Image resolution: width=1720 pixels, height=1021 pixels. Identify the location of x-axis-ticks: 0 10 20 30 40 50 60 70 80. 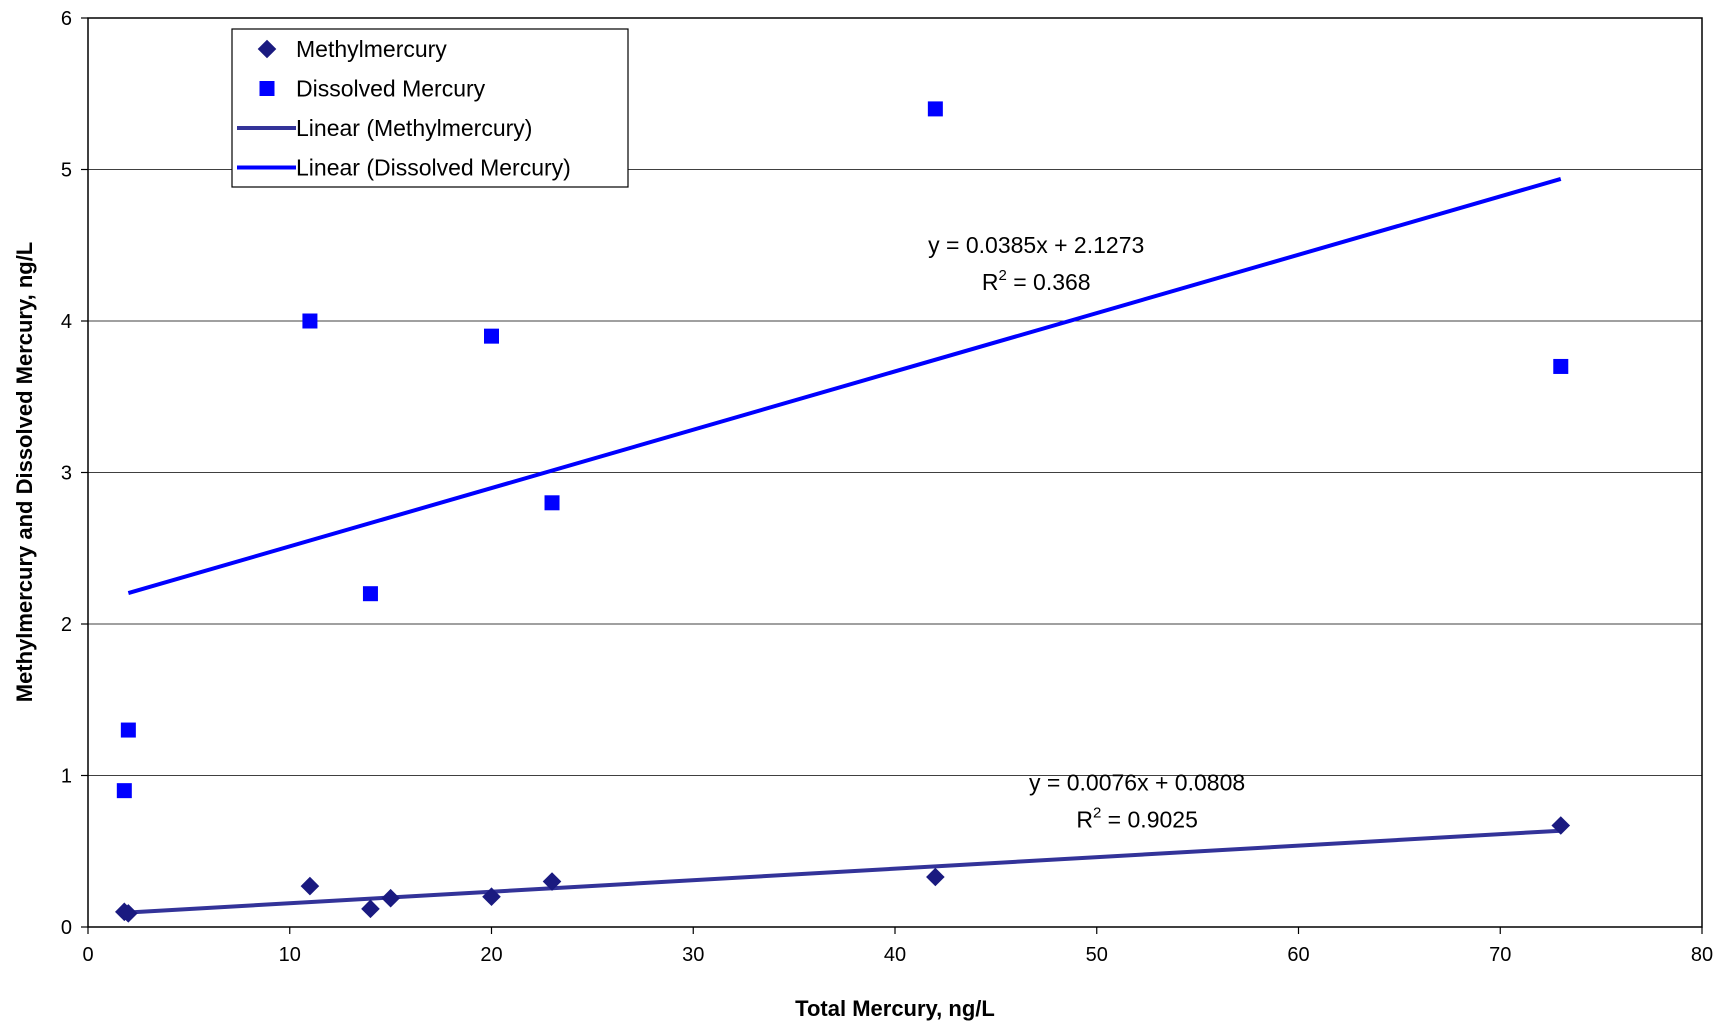
(897, 946).